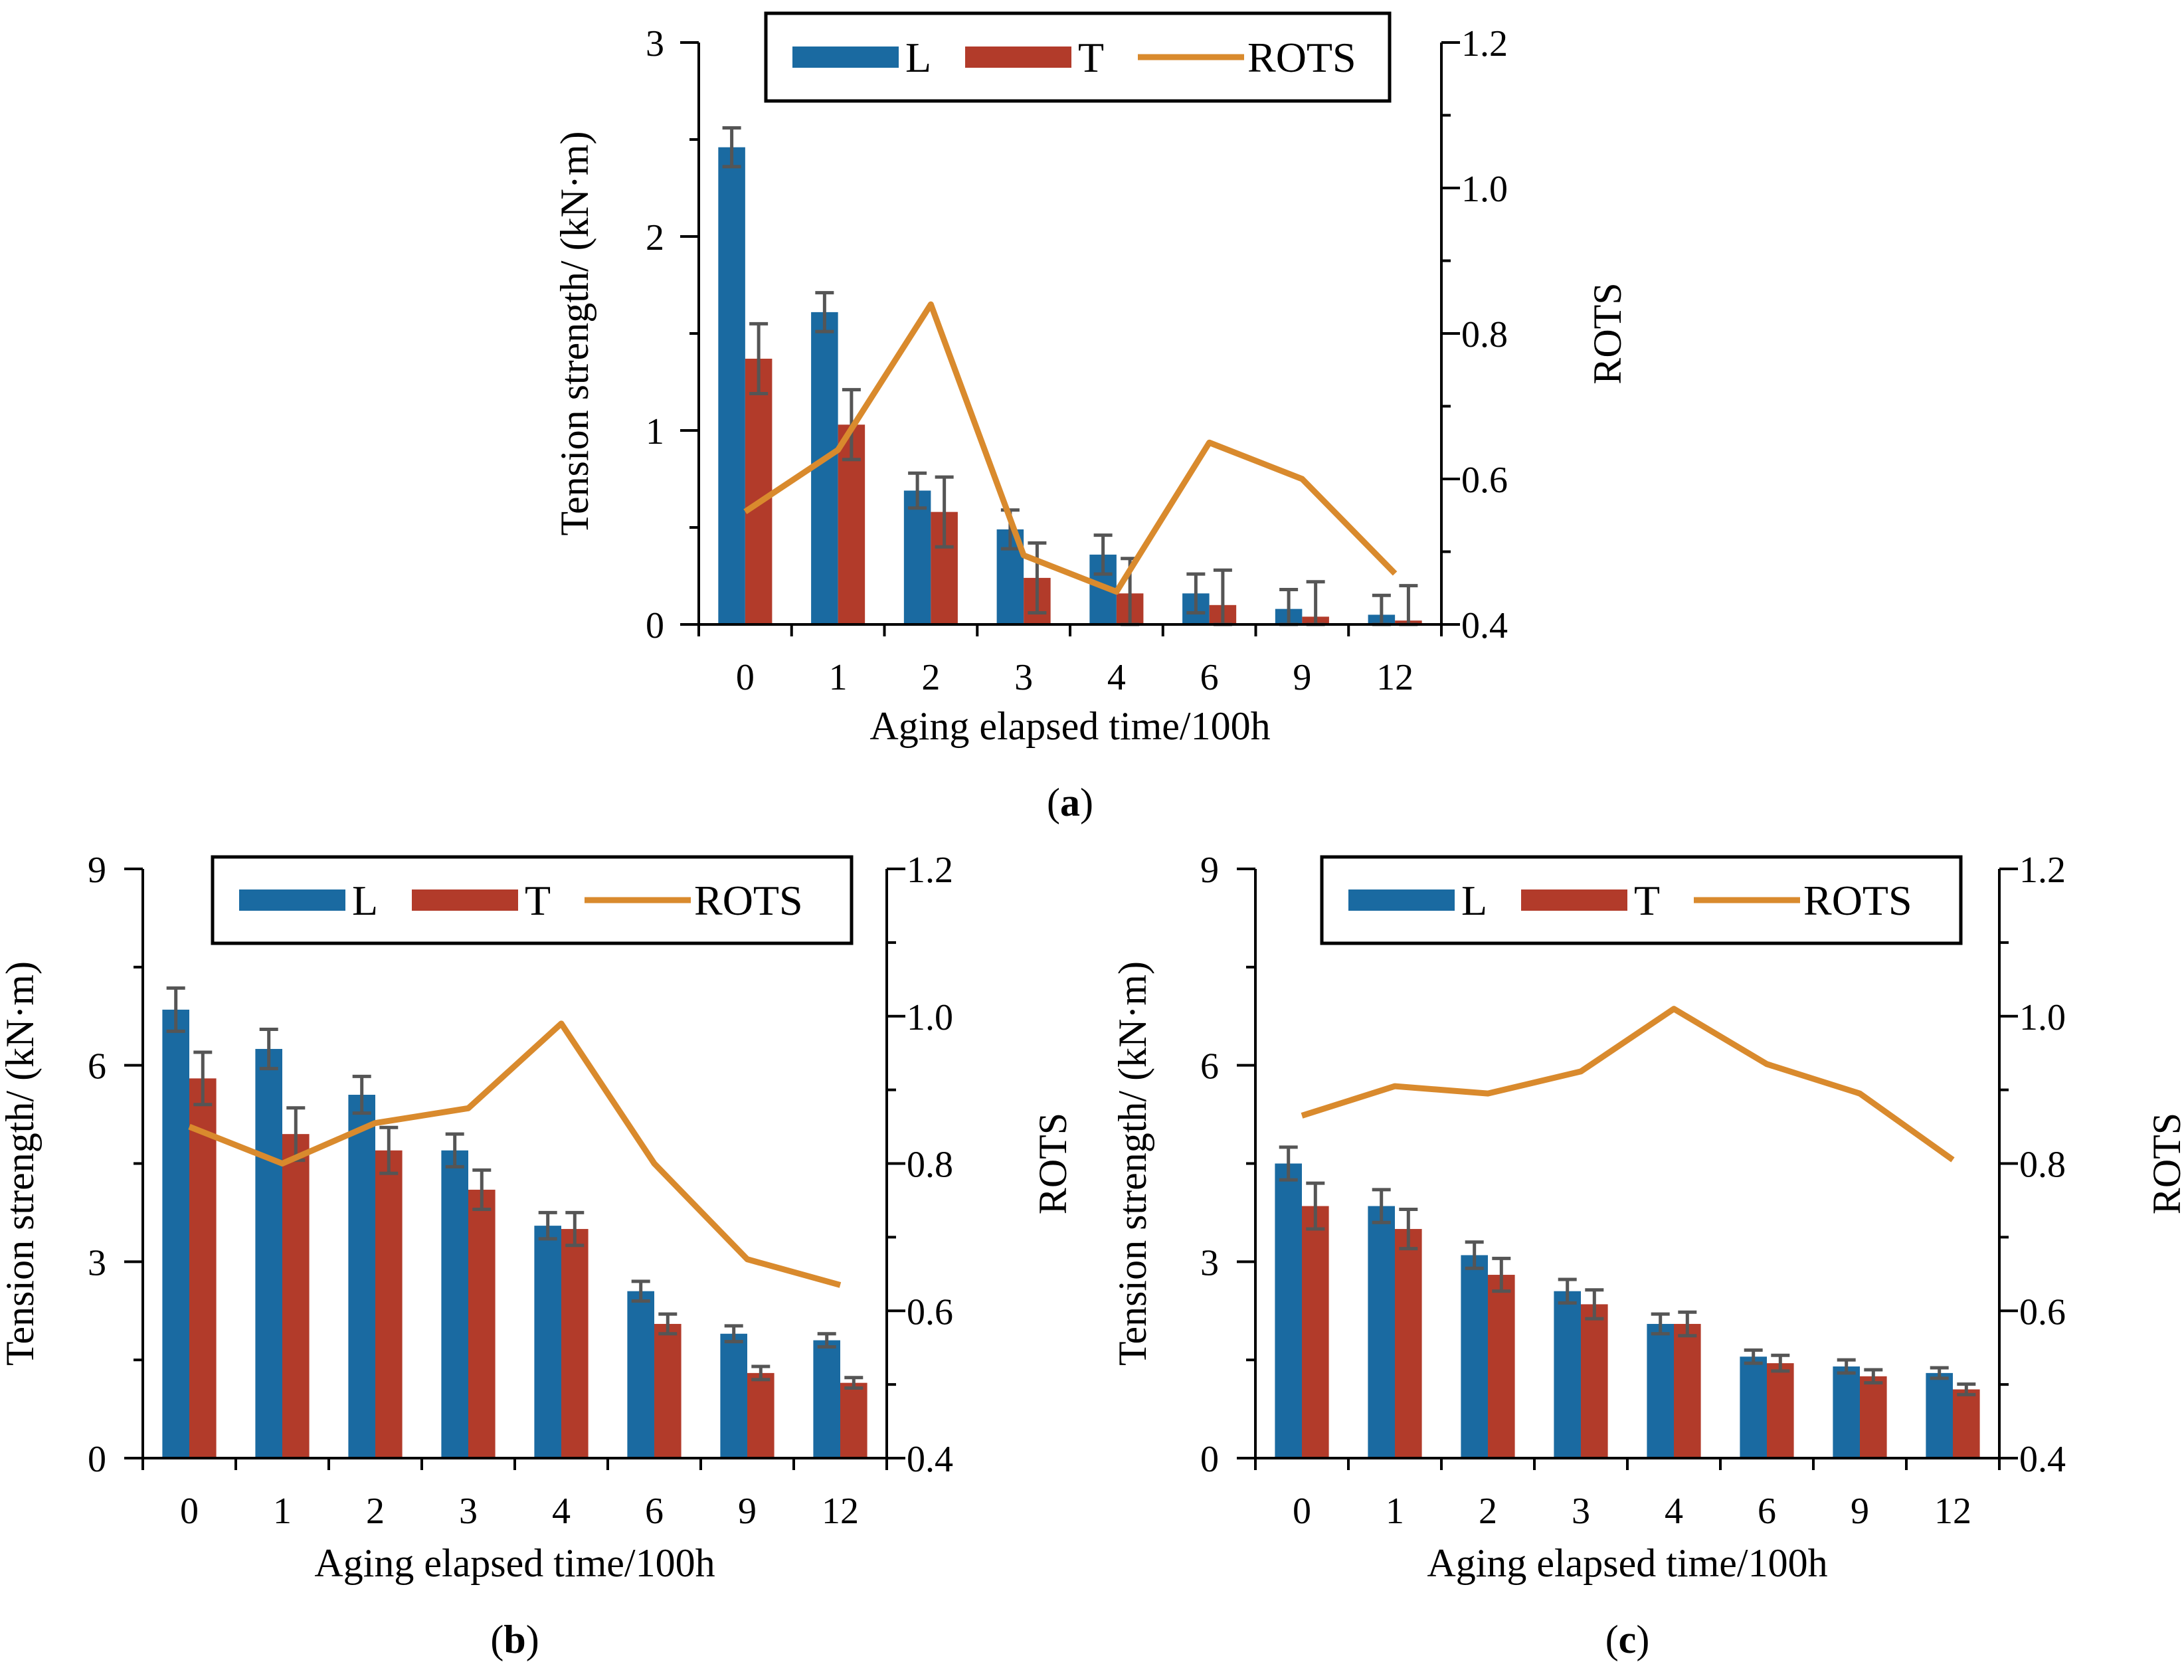 This screenshot has width=2184, height=1680. What do you see at coordinates (1209, 1066) in the screenshot?
I see `y-tick-label: 6` at bounding box center [1209, 1066].